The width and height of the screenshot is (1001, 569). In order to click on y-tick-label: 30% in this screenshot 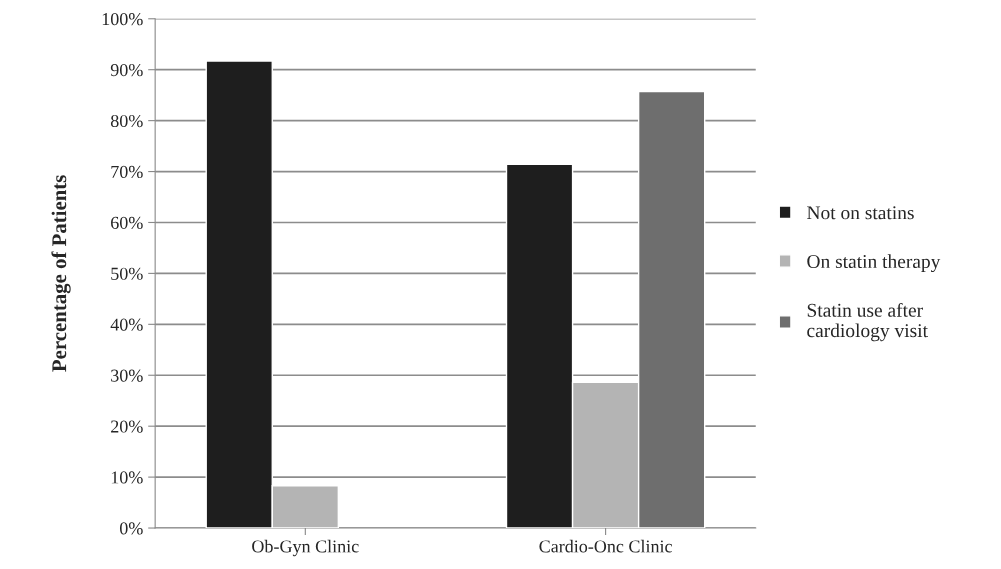, I will do `click(127, 375)`.